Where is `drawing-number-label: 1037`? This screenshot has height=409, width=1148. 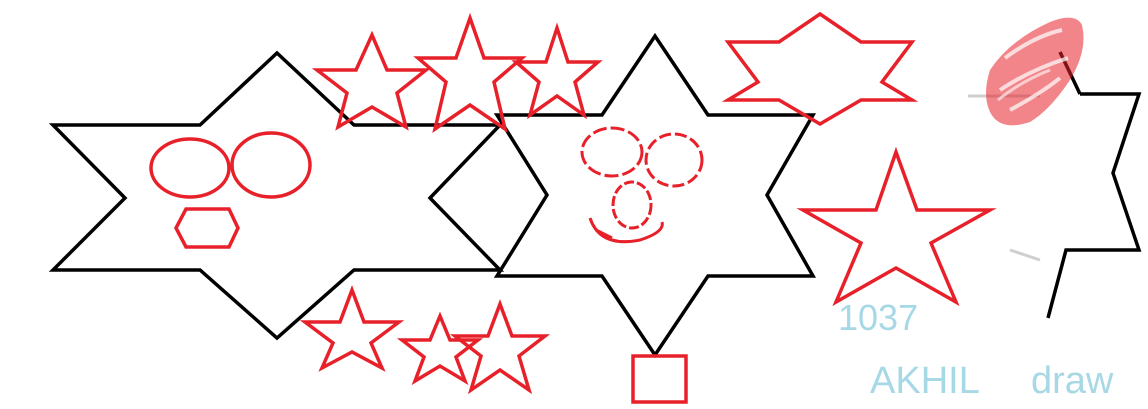 drawing-number-label: 1037 is located at coordinates (878, 317).